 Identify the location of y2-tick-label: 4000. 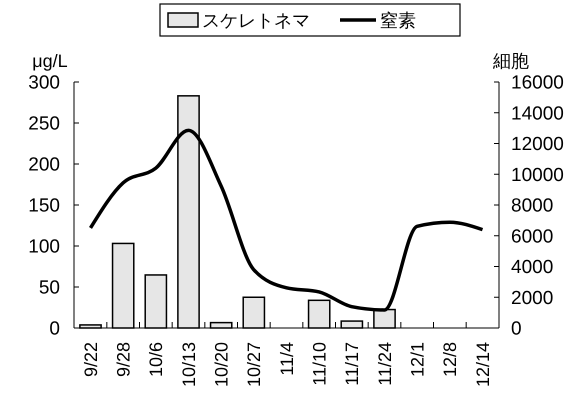
(532, 267).